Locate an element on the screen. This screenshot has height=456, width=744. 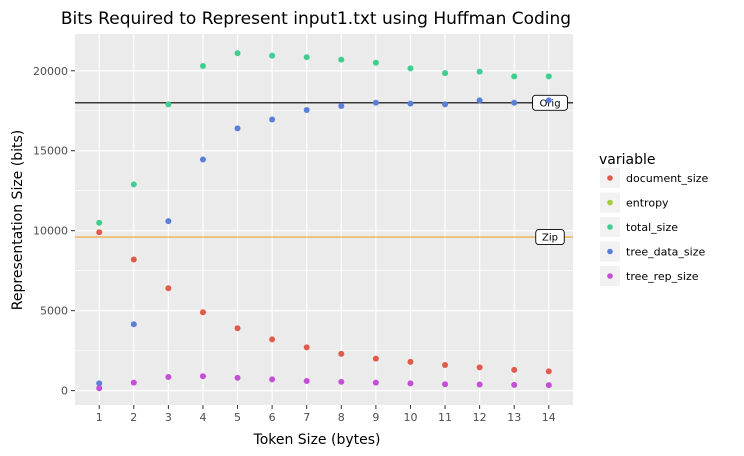
y-tick-label: 15000 is located at coordinates (50, 151).